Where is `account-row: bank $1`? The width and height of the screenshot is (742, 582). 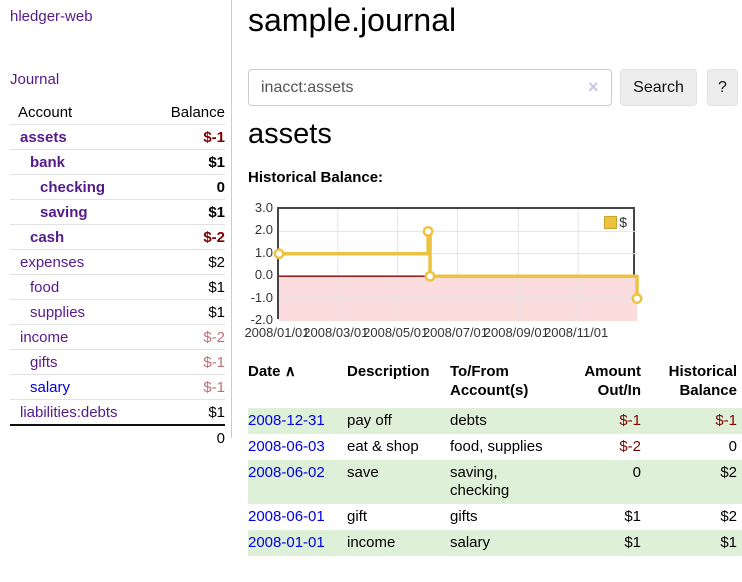 account-row: bank $1 is located at coordinates (117, 162).